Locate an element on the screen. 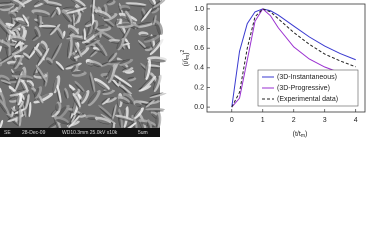 The height and width of the screenshot is (240, 378). y-tick-label: 1.0 is located at coordinates (199, 9).